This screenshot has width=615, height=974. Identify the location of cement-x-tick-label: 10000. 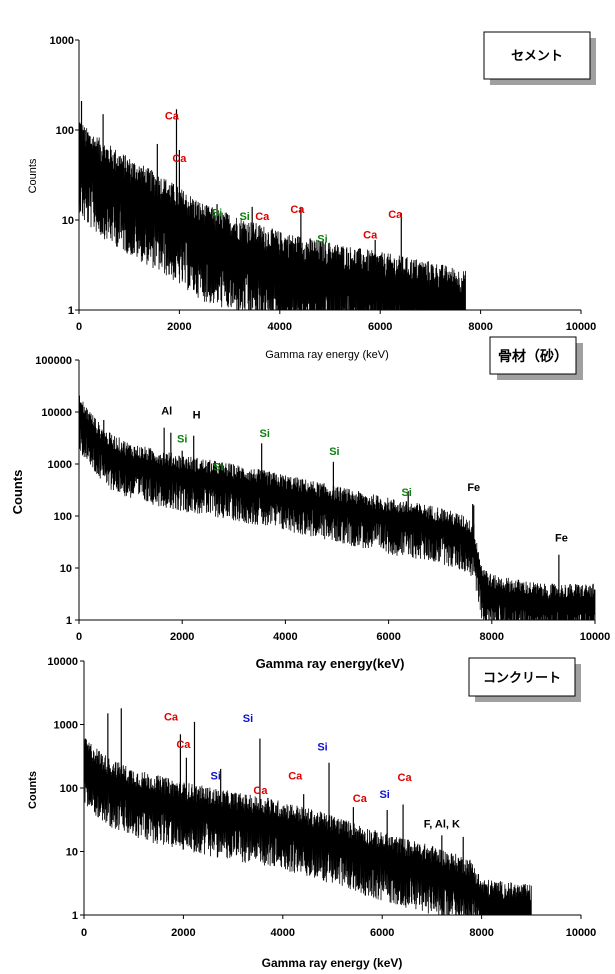
(581, 327).